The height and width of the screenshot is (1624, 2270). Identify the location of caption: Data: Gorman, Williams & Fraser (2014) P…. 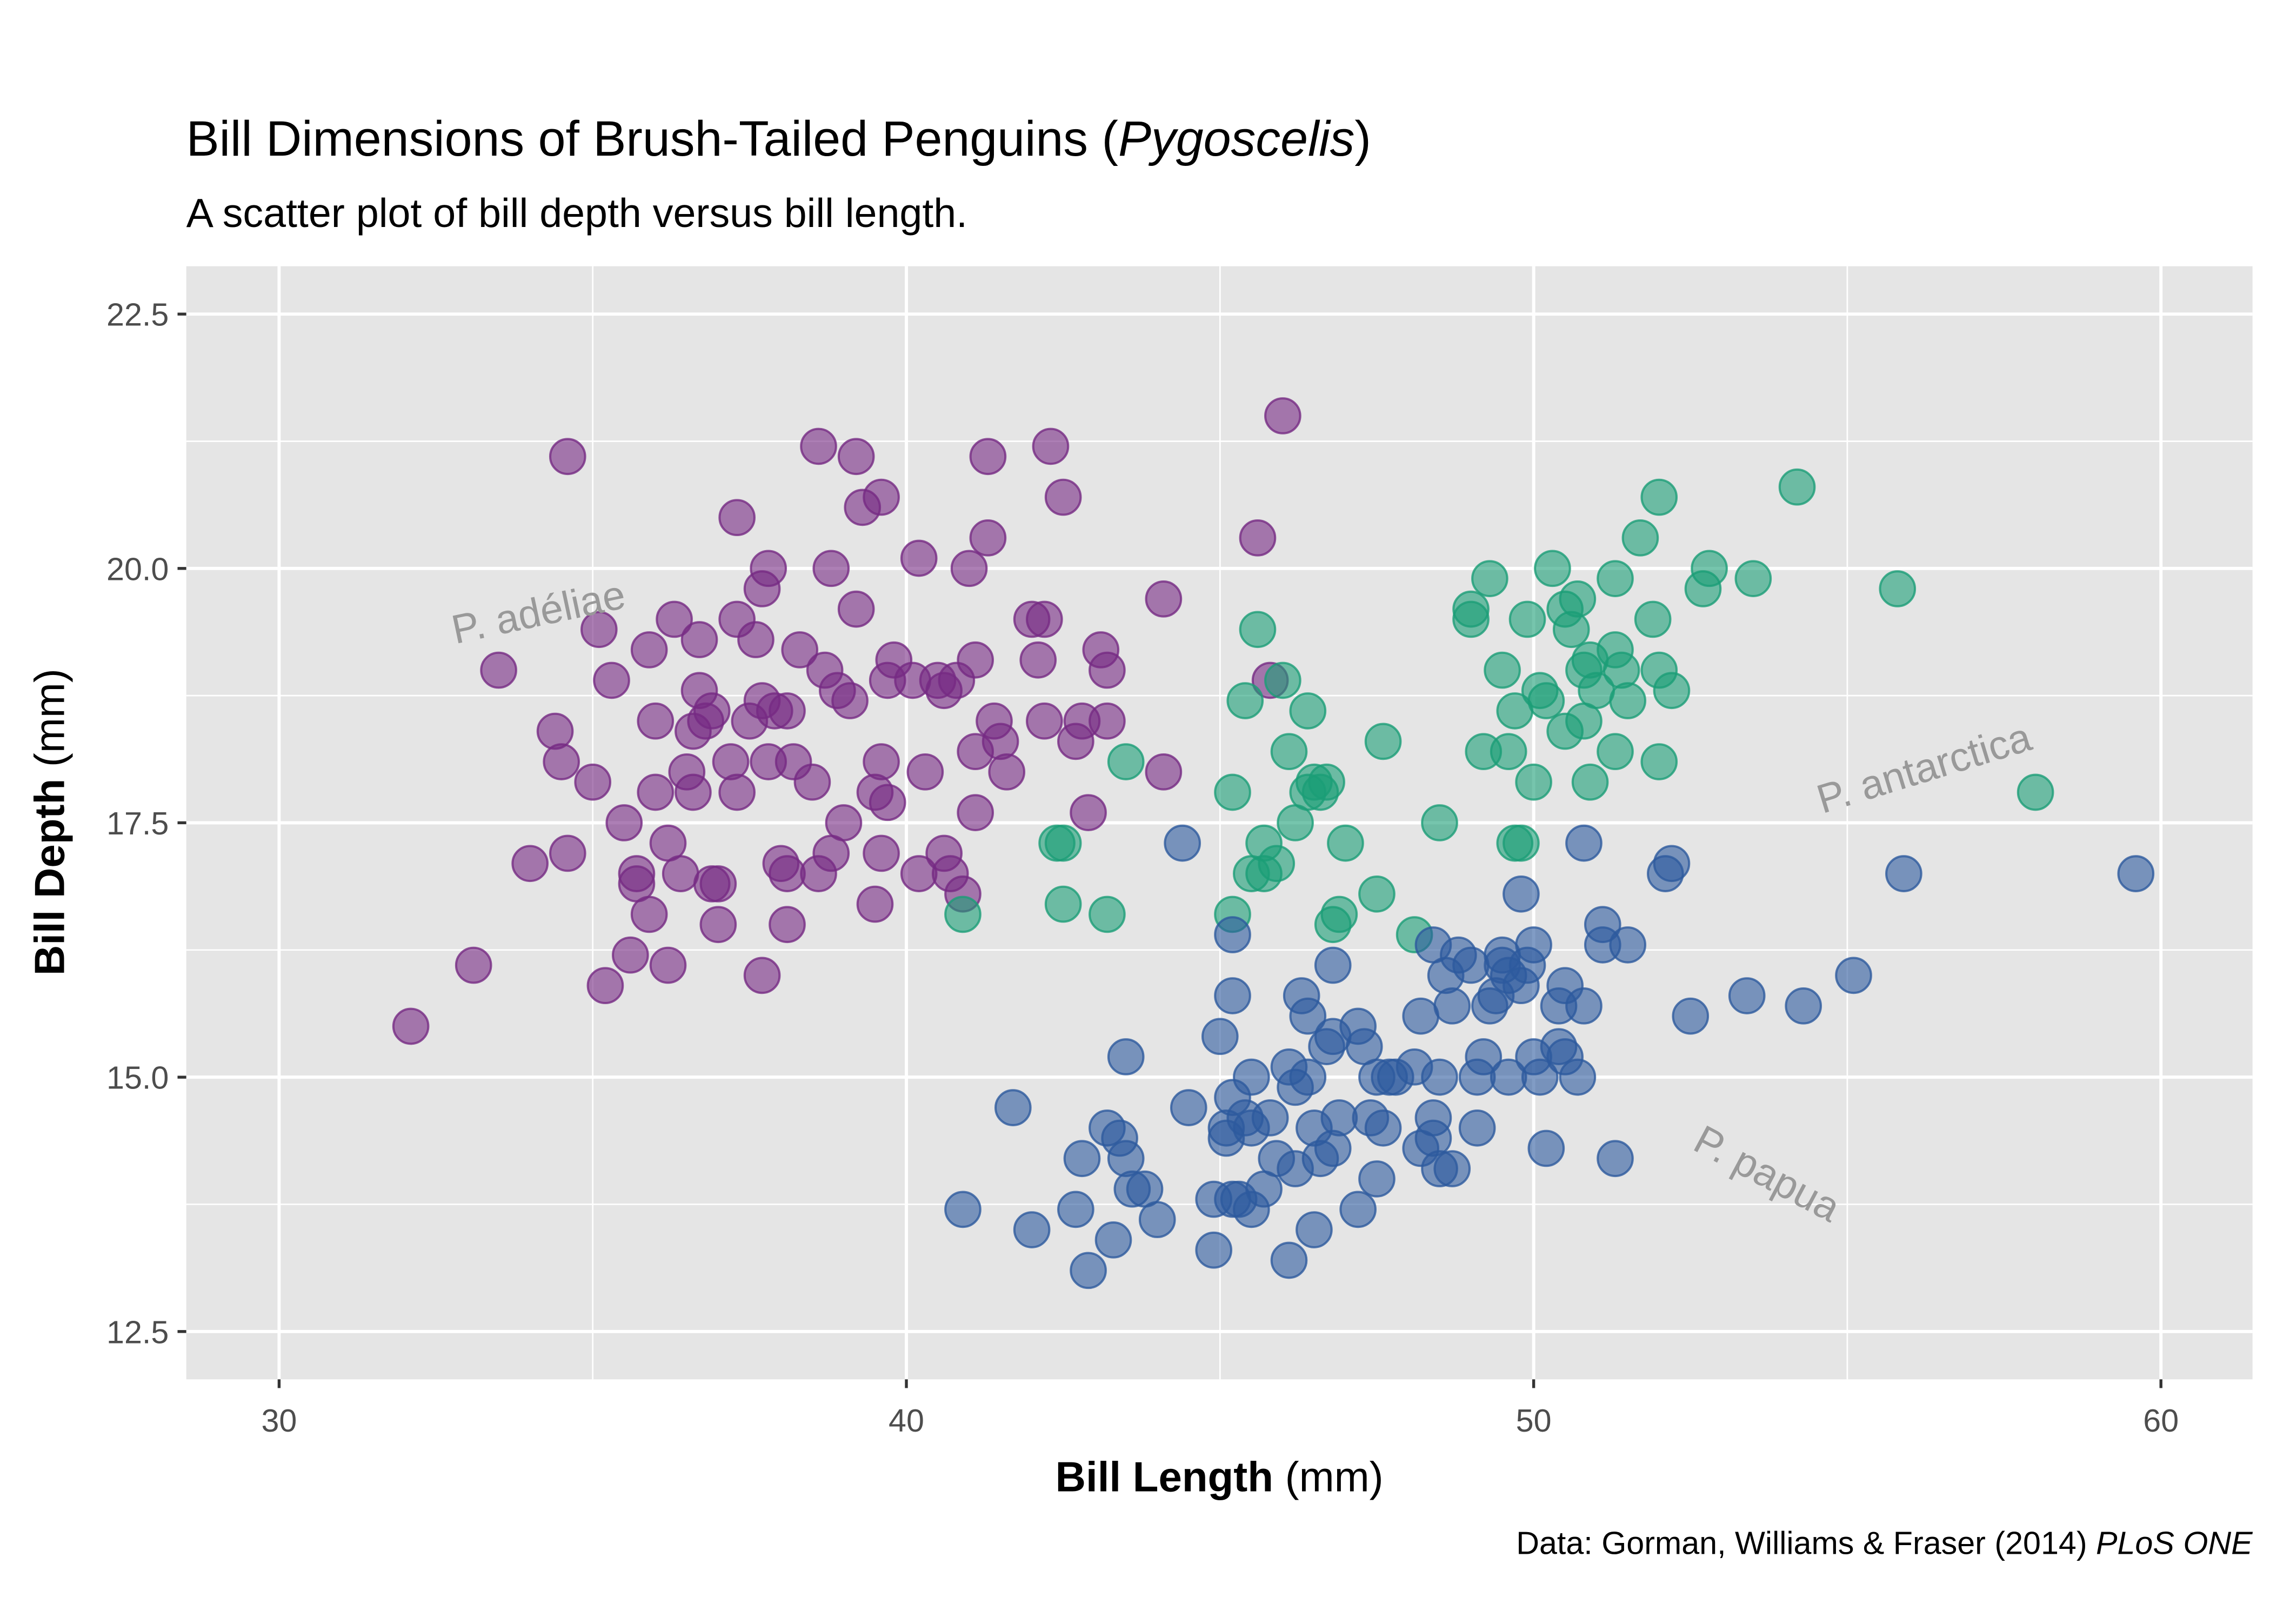
(1884, 1543).